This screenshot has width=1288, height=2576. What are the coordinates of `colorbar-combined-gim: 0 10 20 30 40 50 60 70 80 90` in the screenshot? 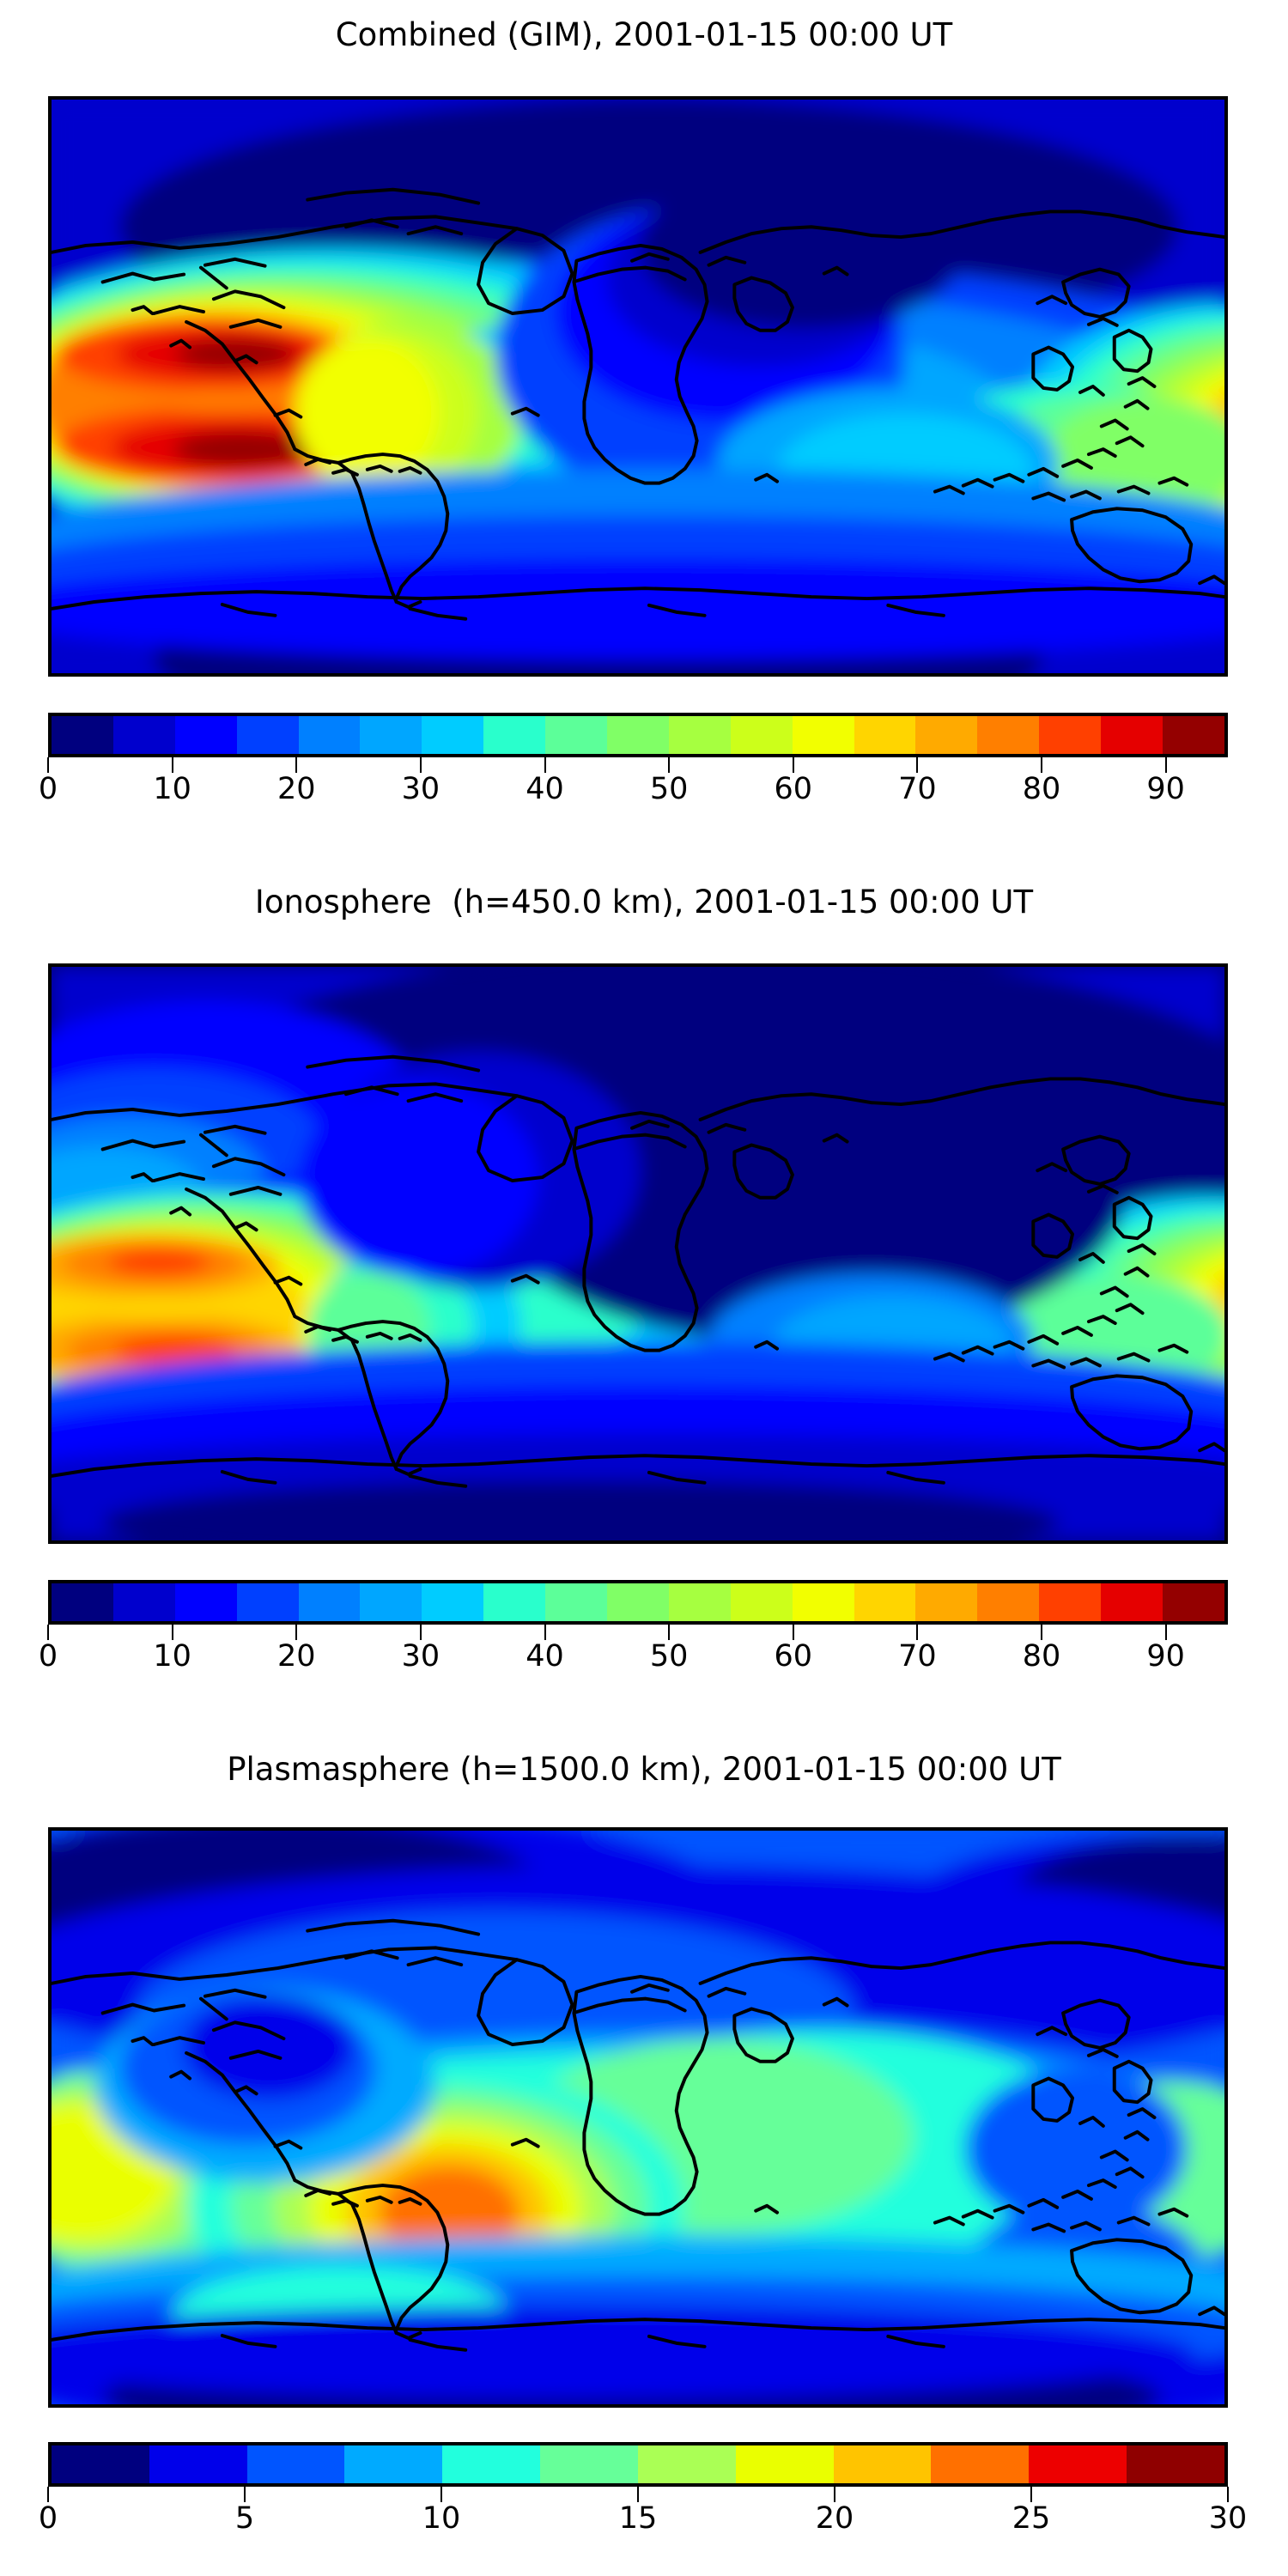 It's located at (633, 764).